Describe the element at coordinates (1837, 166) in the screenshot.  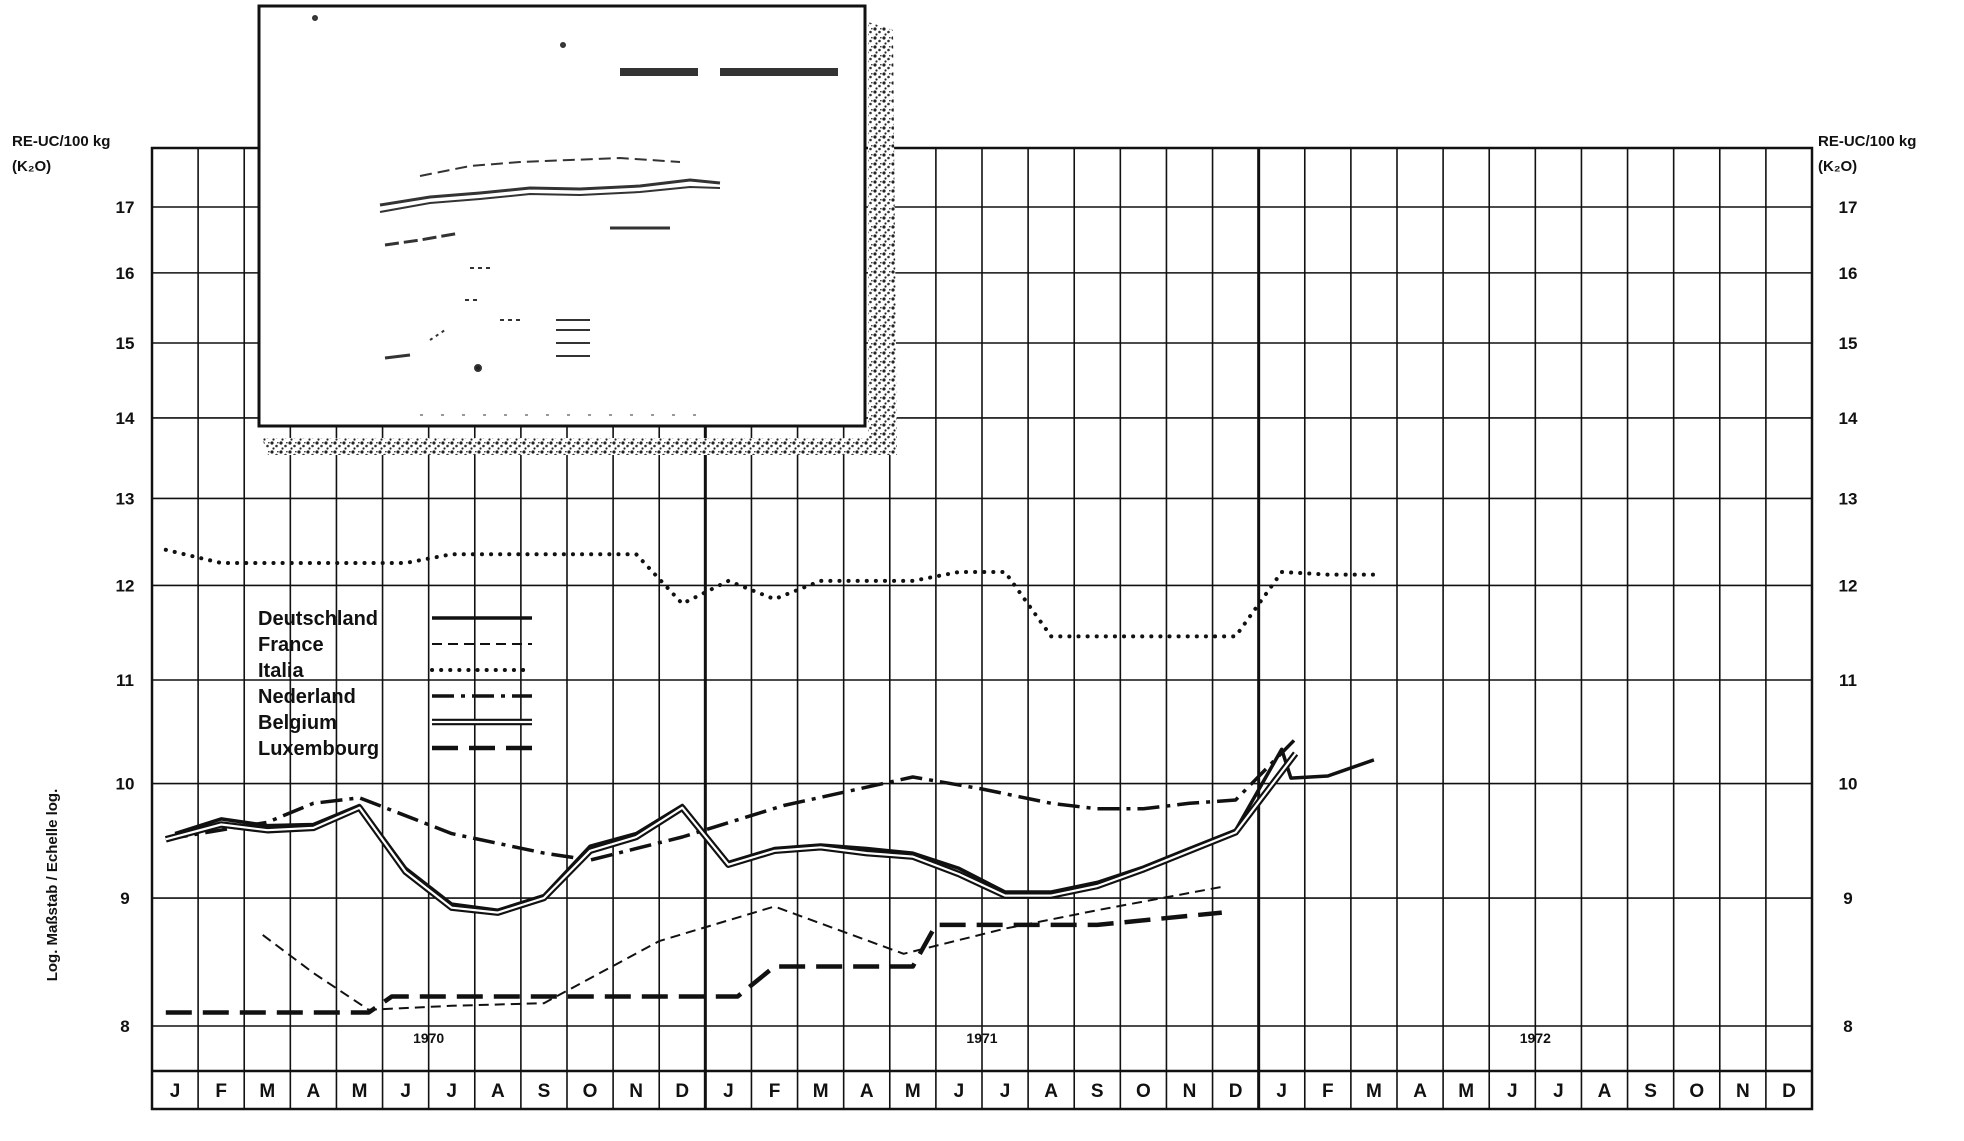
I see `y-axis-unit-right: (K₂O)` at that location.